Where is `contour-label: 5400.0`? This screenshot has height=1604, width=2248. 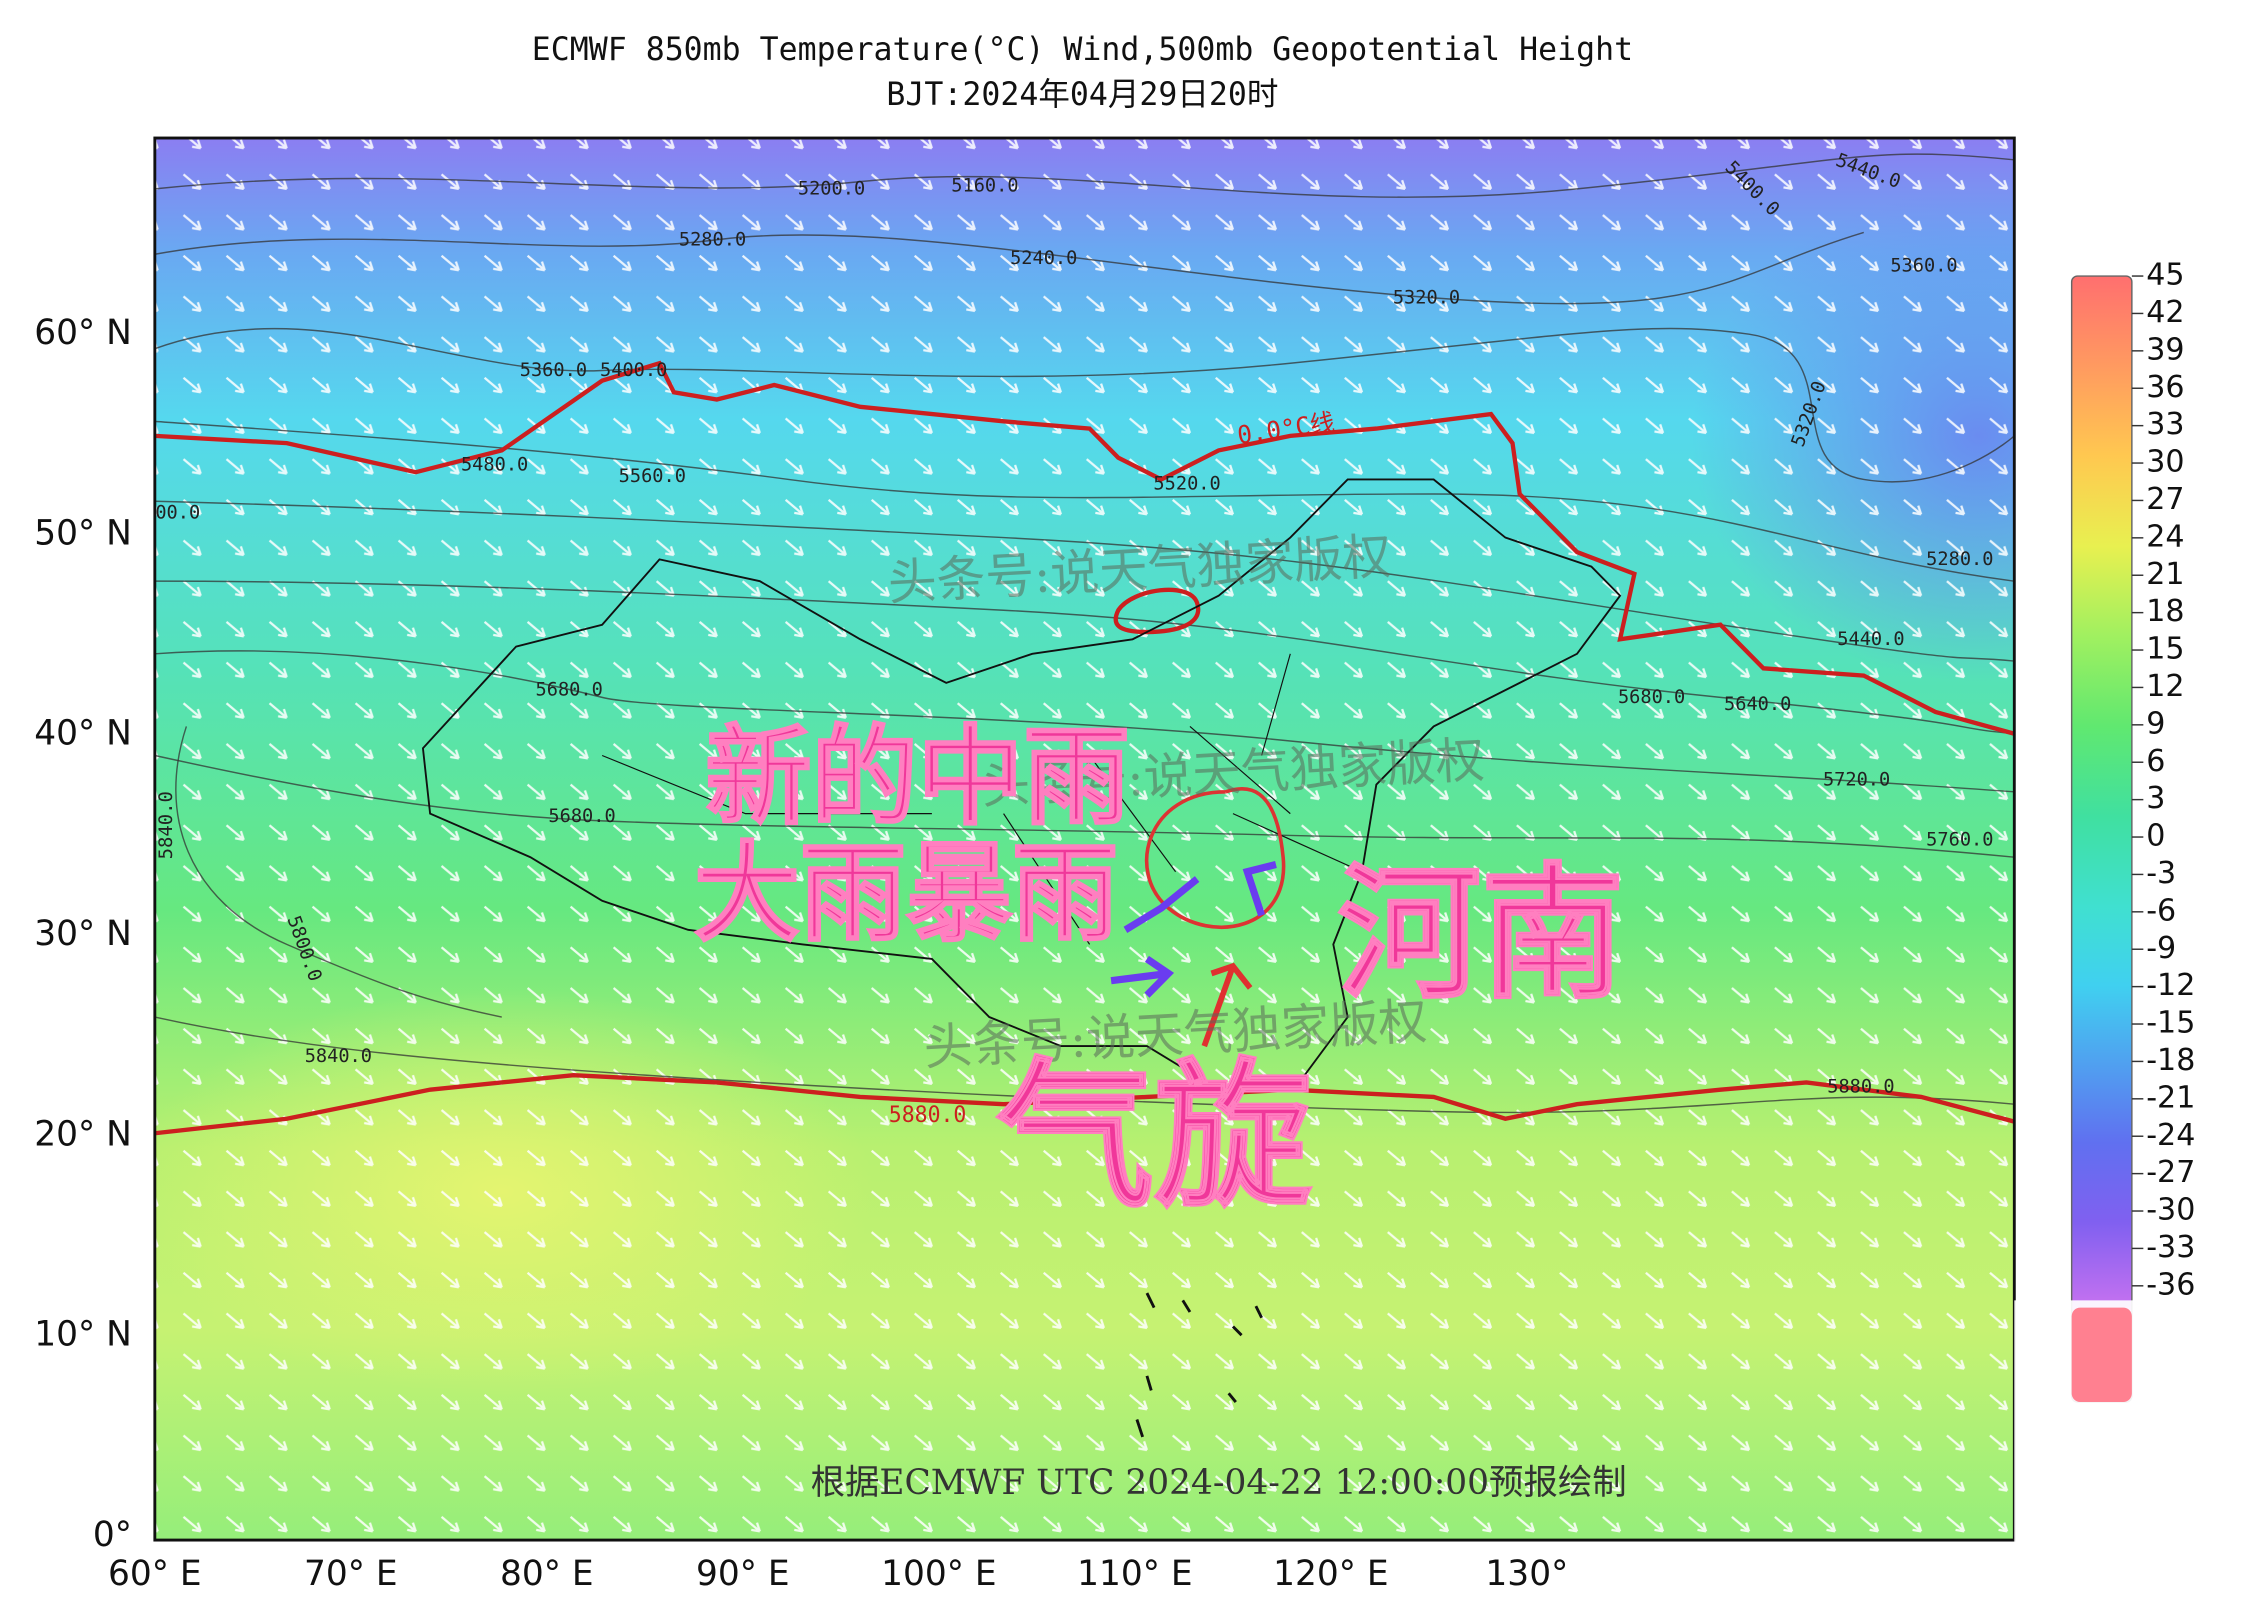 contour-label: 5400.0 is located at coordinates (633, 370).